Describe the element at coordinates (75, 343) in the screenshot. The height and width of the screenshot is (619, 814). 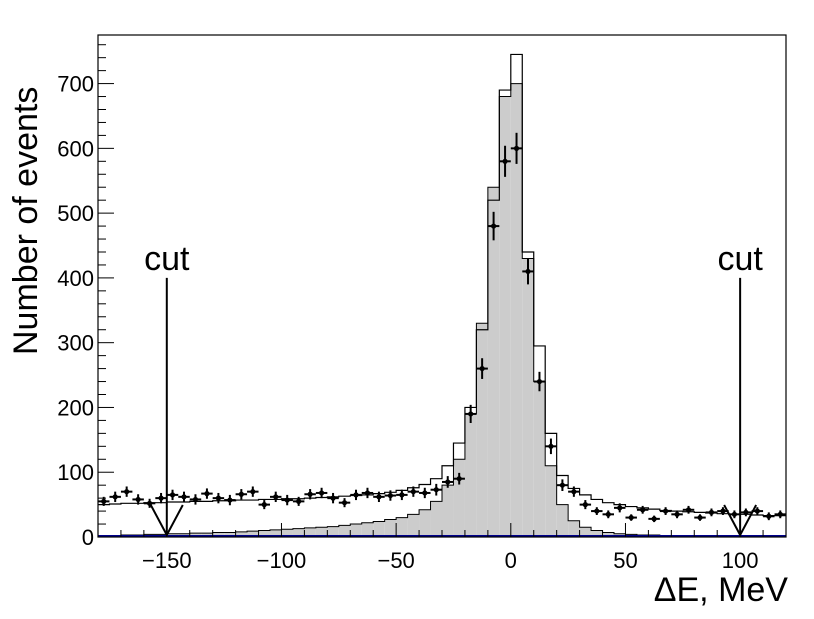
I see `y-tick-label: 300` at that location.